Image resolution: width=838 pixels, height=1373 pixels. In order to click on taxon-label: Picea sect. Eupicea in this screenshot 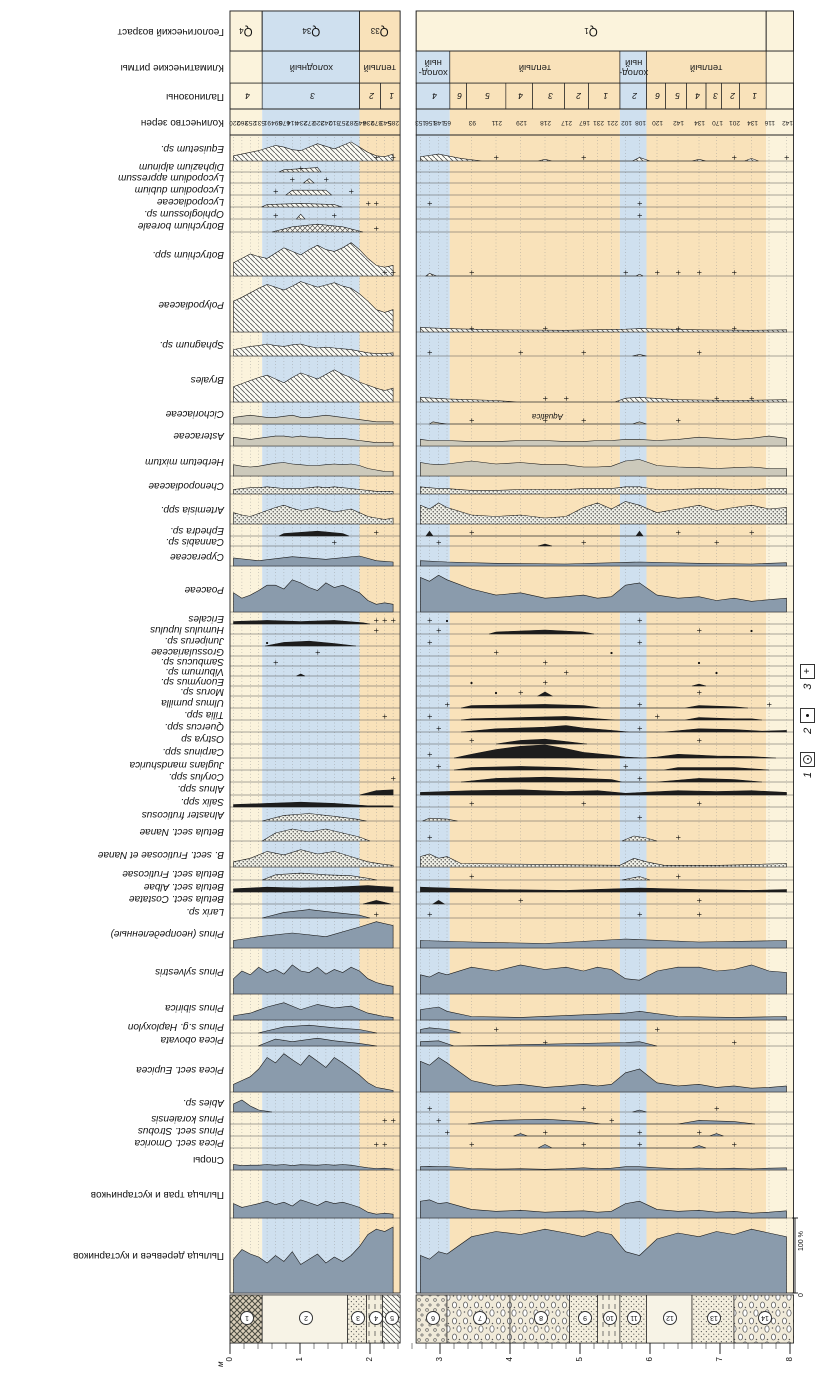, I will do `click(180, 1069)`.